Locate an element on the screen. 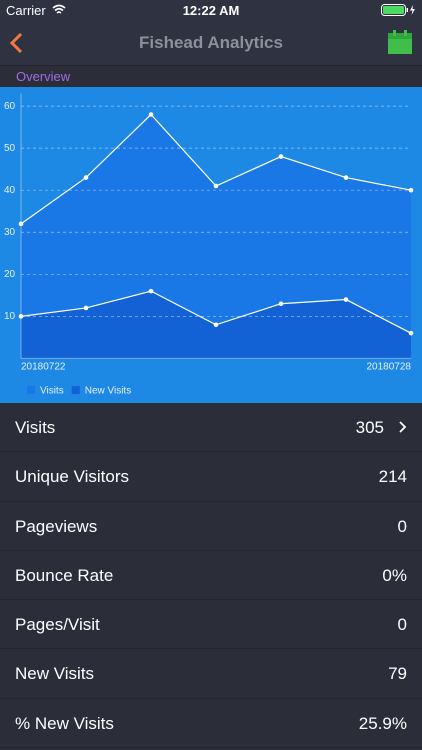 This screenshot has width=422, height=750. chevron is located at coordinates (403, 427).